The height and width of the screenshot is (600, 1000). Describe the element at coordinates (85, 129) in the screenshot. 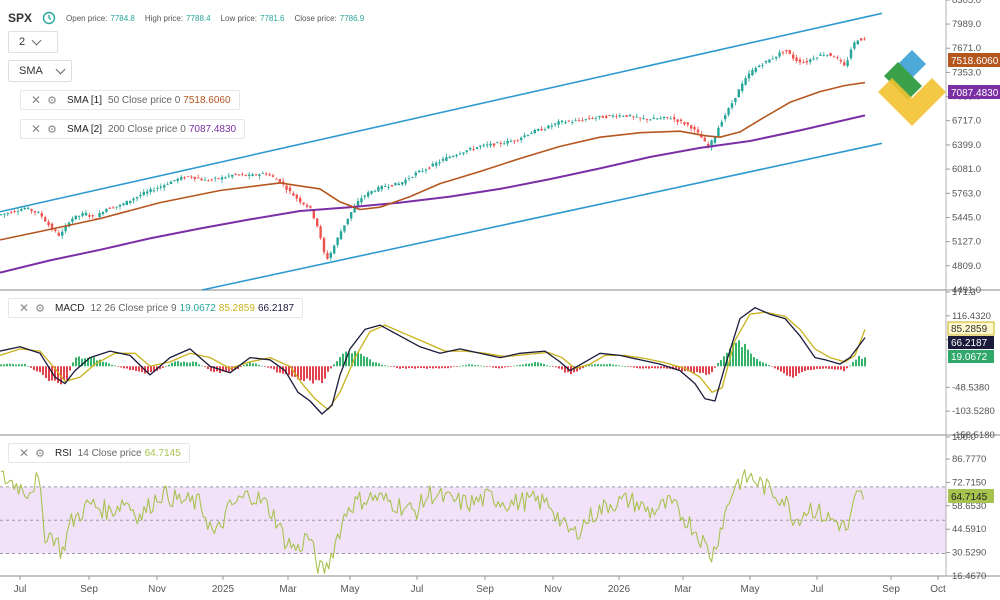

I see `indicator-name: SMA [2]` at that location.